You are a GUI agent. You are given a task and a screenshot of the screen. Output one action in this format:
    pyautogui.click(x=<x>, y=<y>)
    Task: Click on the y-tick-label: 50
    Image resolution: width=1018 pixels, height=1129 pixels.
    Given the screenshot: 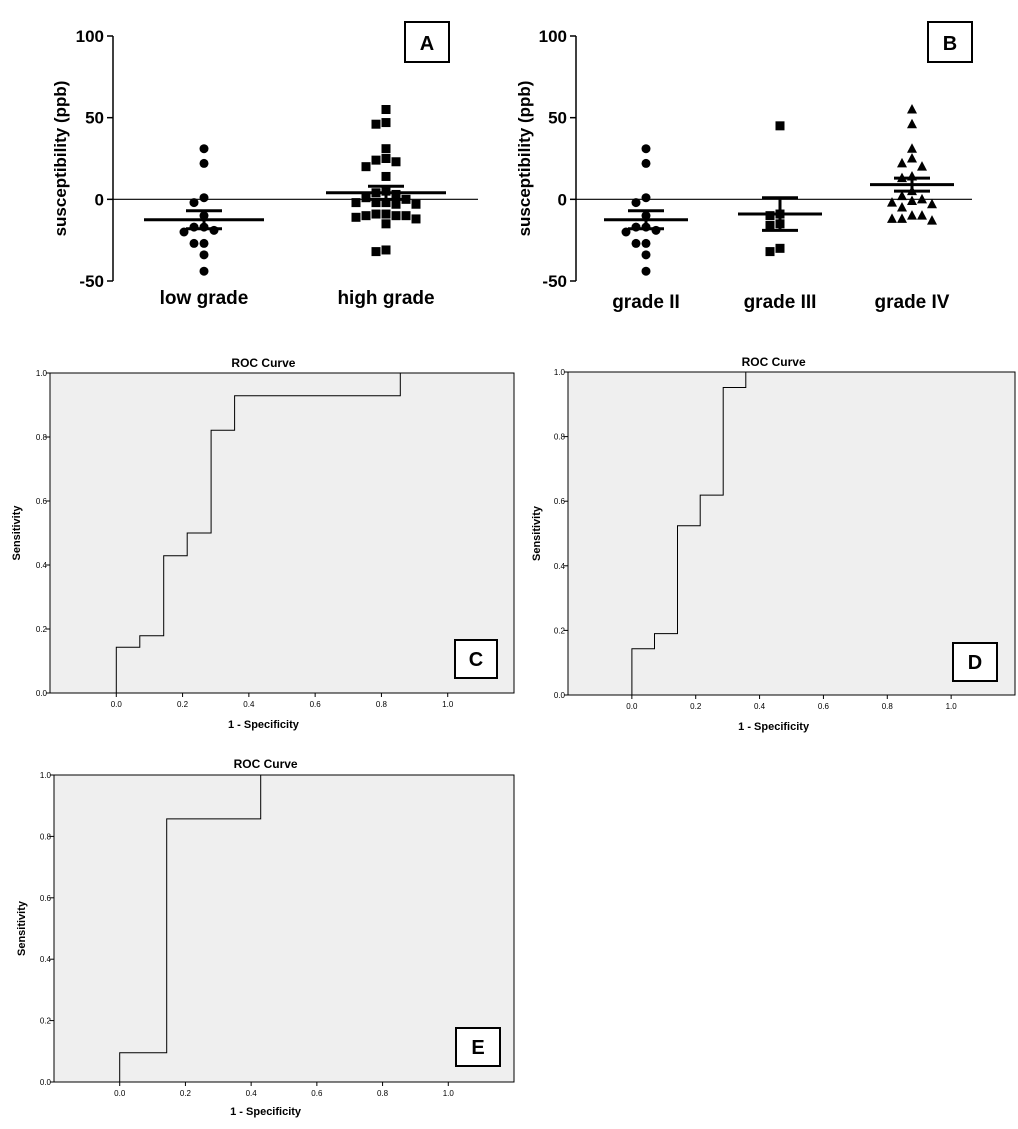 What is the action you would take?
    pyautogui.click(x=94, y=118)
    